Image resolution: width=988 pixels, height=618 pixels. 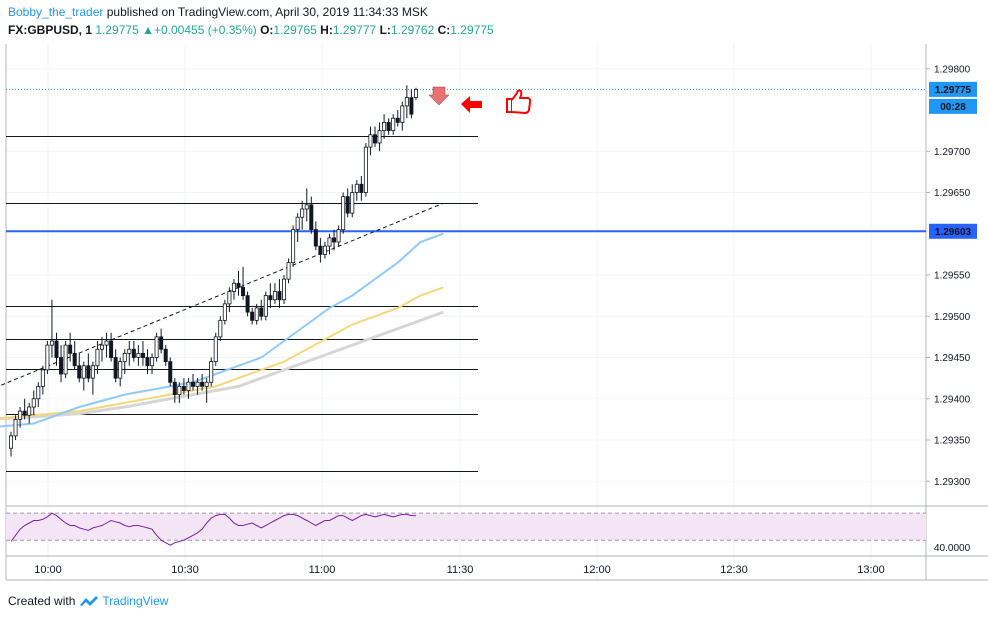 I want to click on rsi-band, so click(x=466, y=527).